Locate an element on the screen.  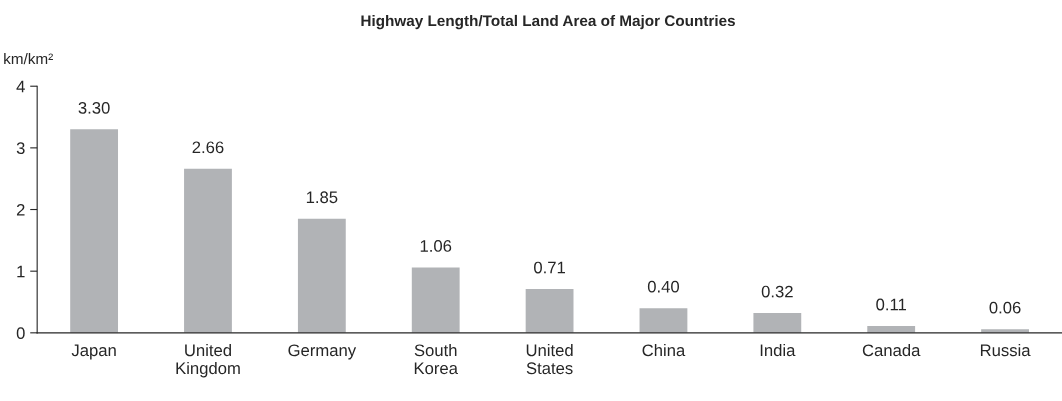
y-tick-label: 3 is located at coordinates (20, 148).